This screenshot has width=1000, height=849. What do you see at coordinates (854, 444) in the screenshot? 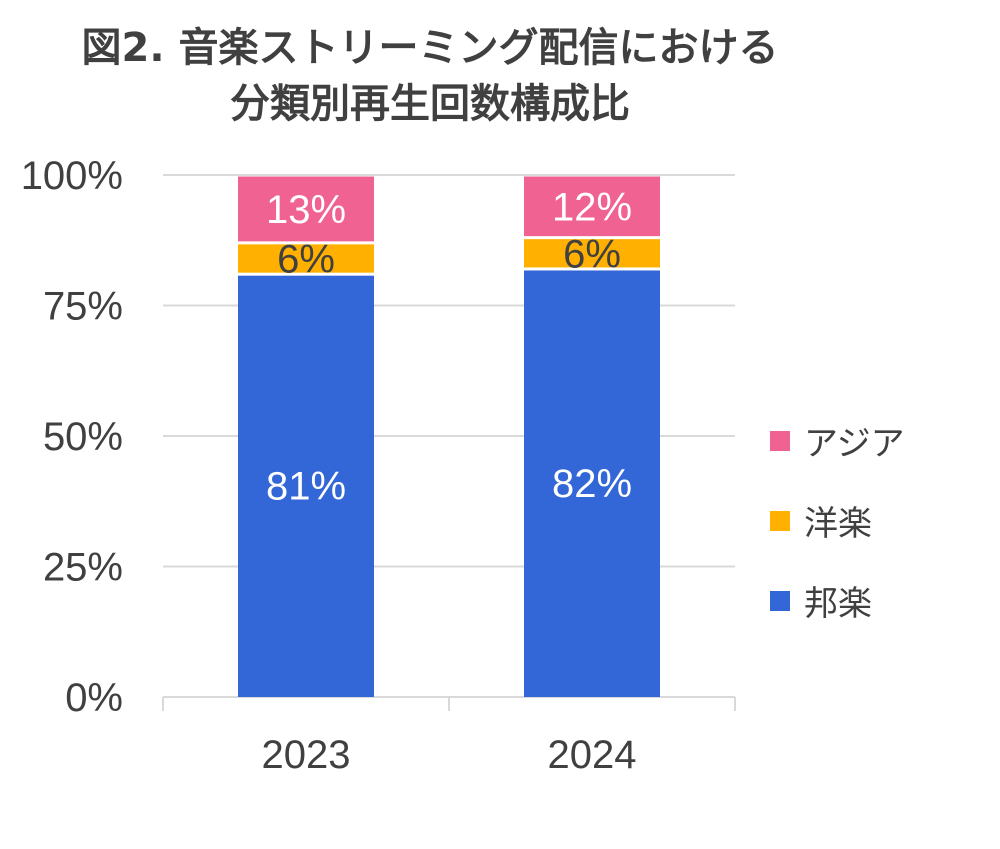
I see `legend-label: アジア` at bounding box center [854, 444].